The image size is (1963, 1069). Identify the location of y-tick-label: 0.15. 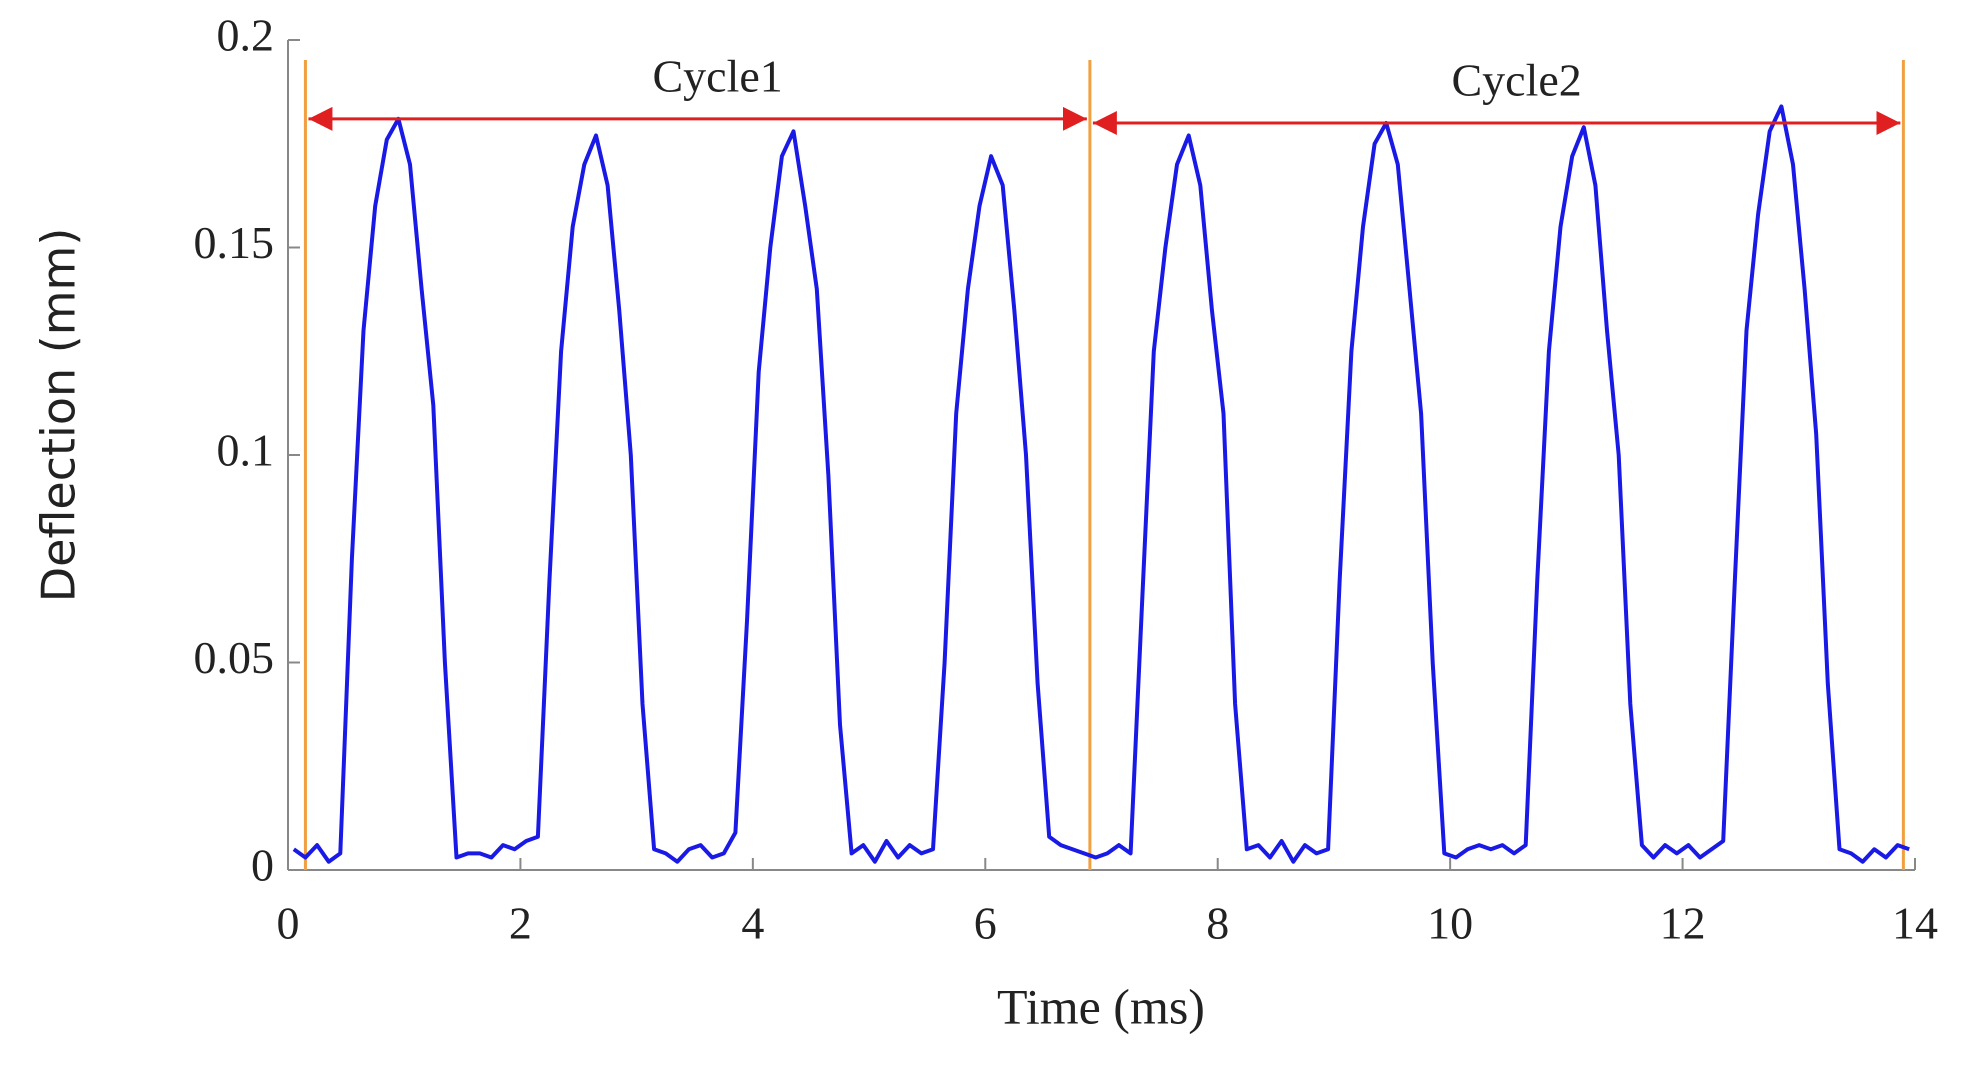
(234, 242).